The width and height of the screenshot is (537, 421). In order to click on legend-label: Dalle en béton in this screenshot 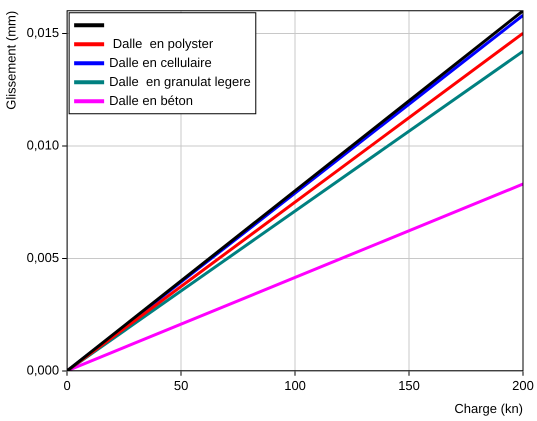, I will do `click(151, 100)`.